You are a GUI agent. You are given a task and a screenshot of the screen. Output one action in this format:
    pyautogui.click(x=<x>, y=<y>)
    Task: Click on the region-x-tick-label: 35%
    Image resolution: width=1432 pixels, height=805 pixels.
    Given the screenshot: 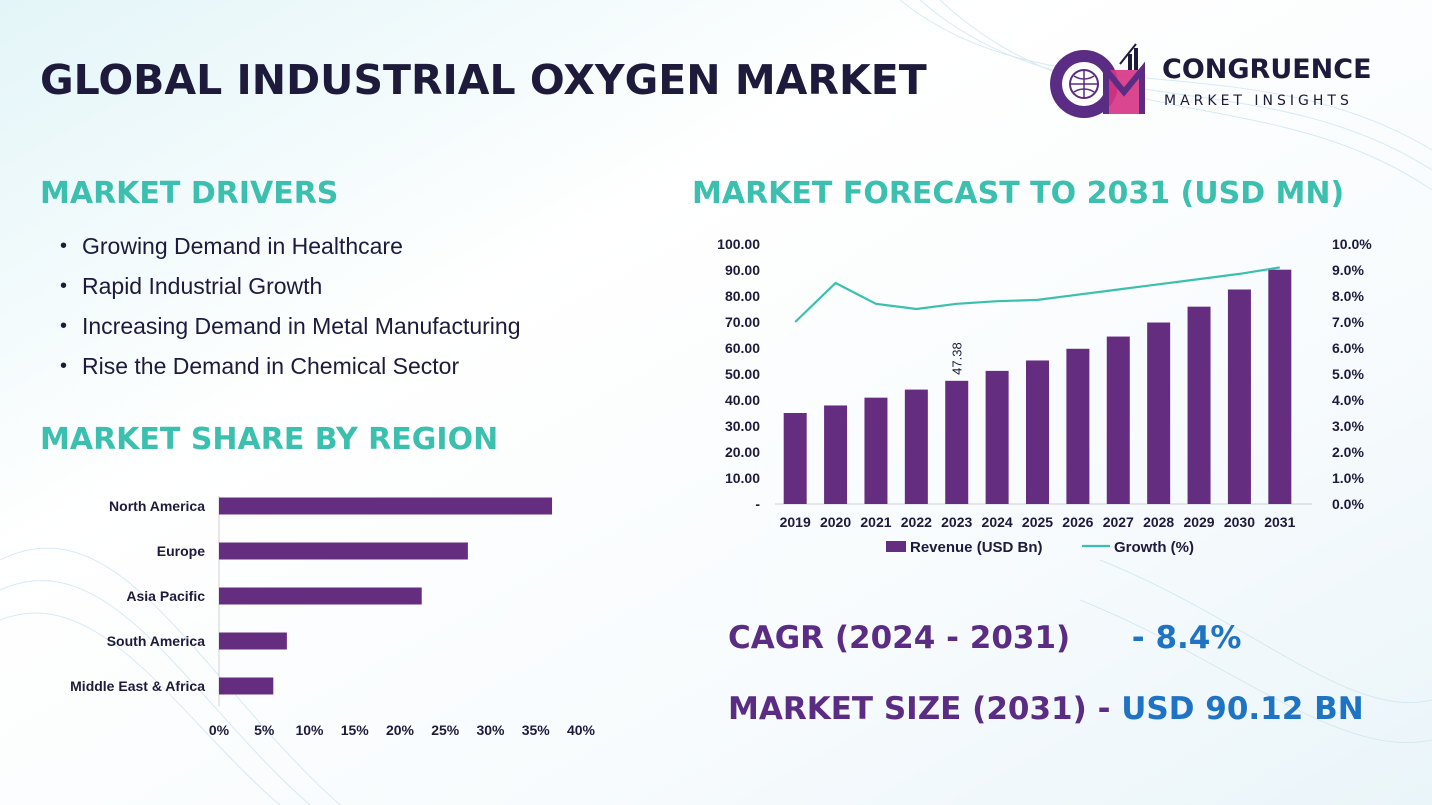 What is the action you would take?
    pyautogui.click(x=536, y=730)
    